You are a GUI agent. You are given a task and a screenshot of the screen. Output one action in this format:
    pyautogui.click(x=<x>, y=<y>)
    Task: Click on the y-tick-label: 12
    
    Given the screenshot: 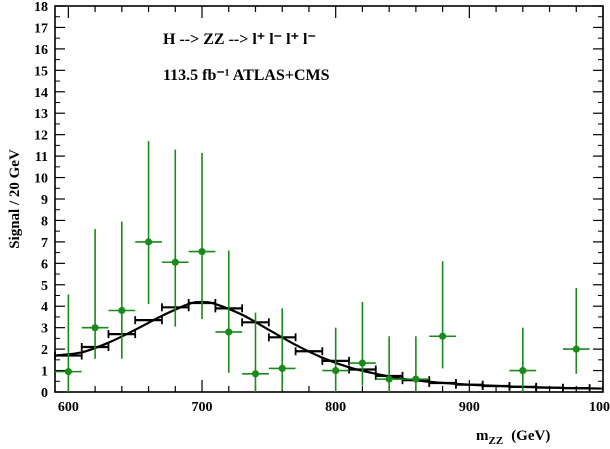 What is the action you would take?
    pyautogui.click(x=41, y=136)
    